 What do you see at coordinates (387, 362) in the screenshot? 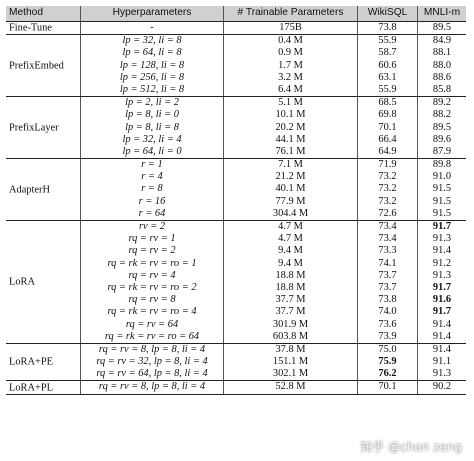
I see `wikisql-cell: 75.9` at bounding box center [387, 362].